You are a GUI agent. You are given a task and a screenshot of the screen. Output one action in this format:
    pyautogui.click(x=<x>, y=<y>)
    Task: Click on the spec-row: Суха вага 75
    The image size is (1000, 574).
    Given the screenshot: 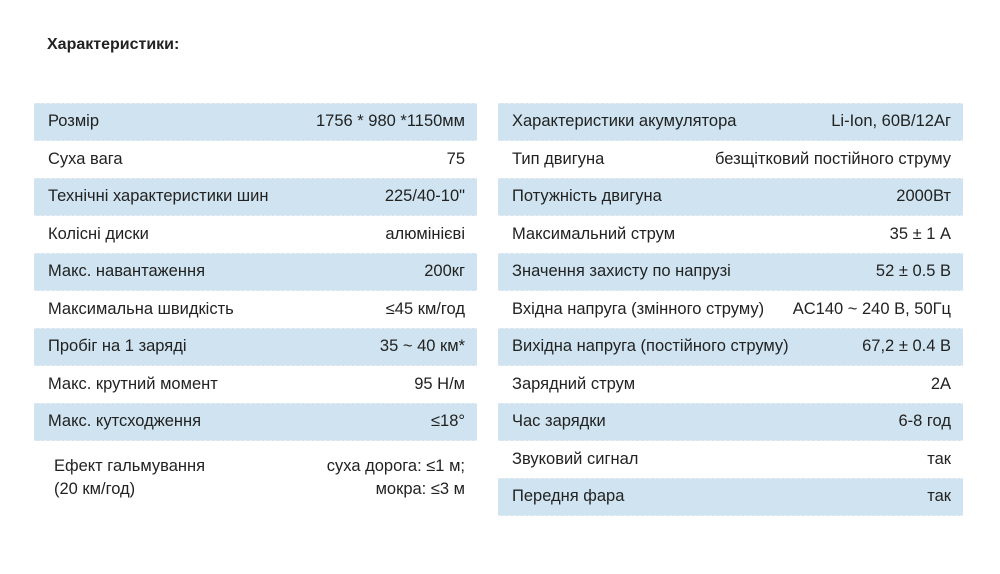 What is the action you would take?
    pyautogui.click(x=255, y=160)
    